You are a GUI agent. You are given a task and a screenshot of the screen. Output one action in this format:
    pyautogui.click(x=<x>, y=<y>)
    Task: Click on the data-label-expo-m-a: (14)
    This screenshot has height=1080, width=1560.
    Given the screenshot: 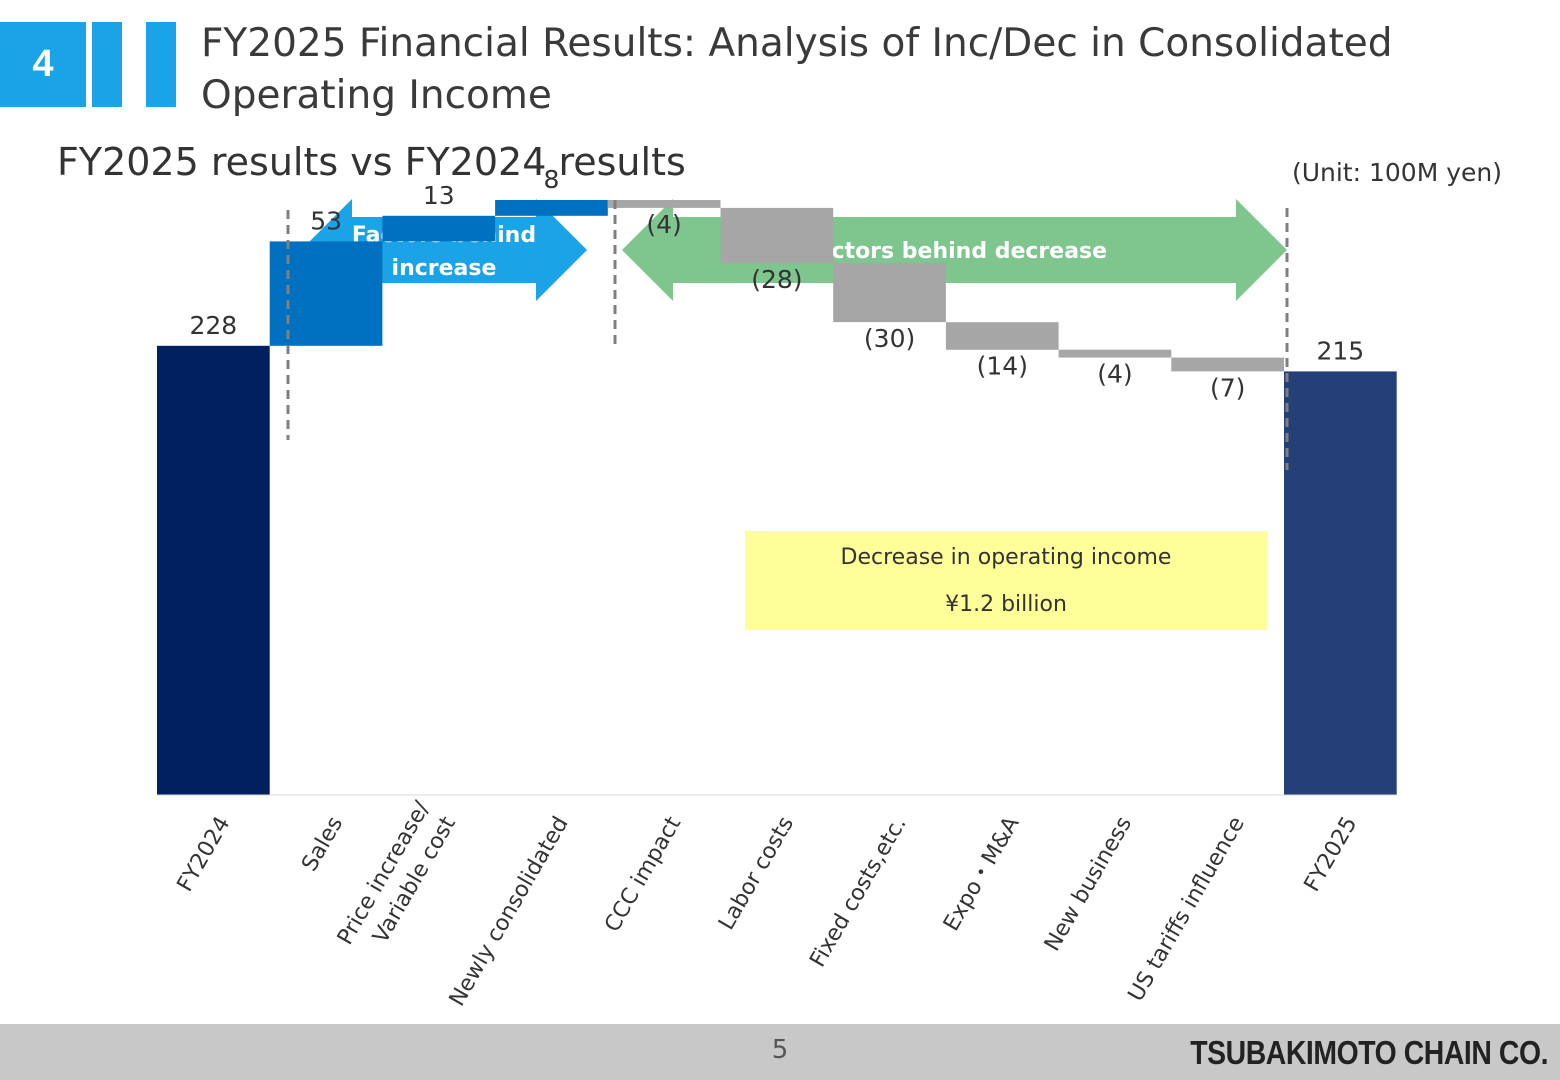 What is the action you would take?
    pyautogui.click(x=1002, y=366)
    